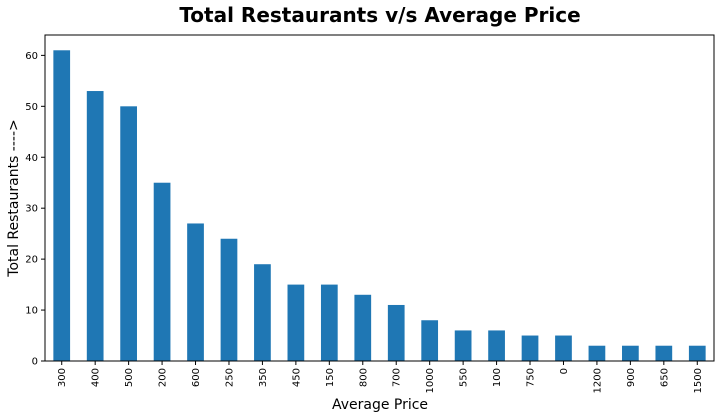 This screenshot has width=721, height=418. What do you see at coordinates (698, 380) in the screenshot?
I see `x-tick-label: 1500` at bounding box center [698, 380].